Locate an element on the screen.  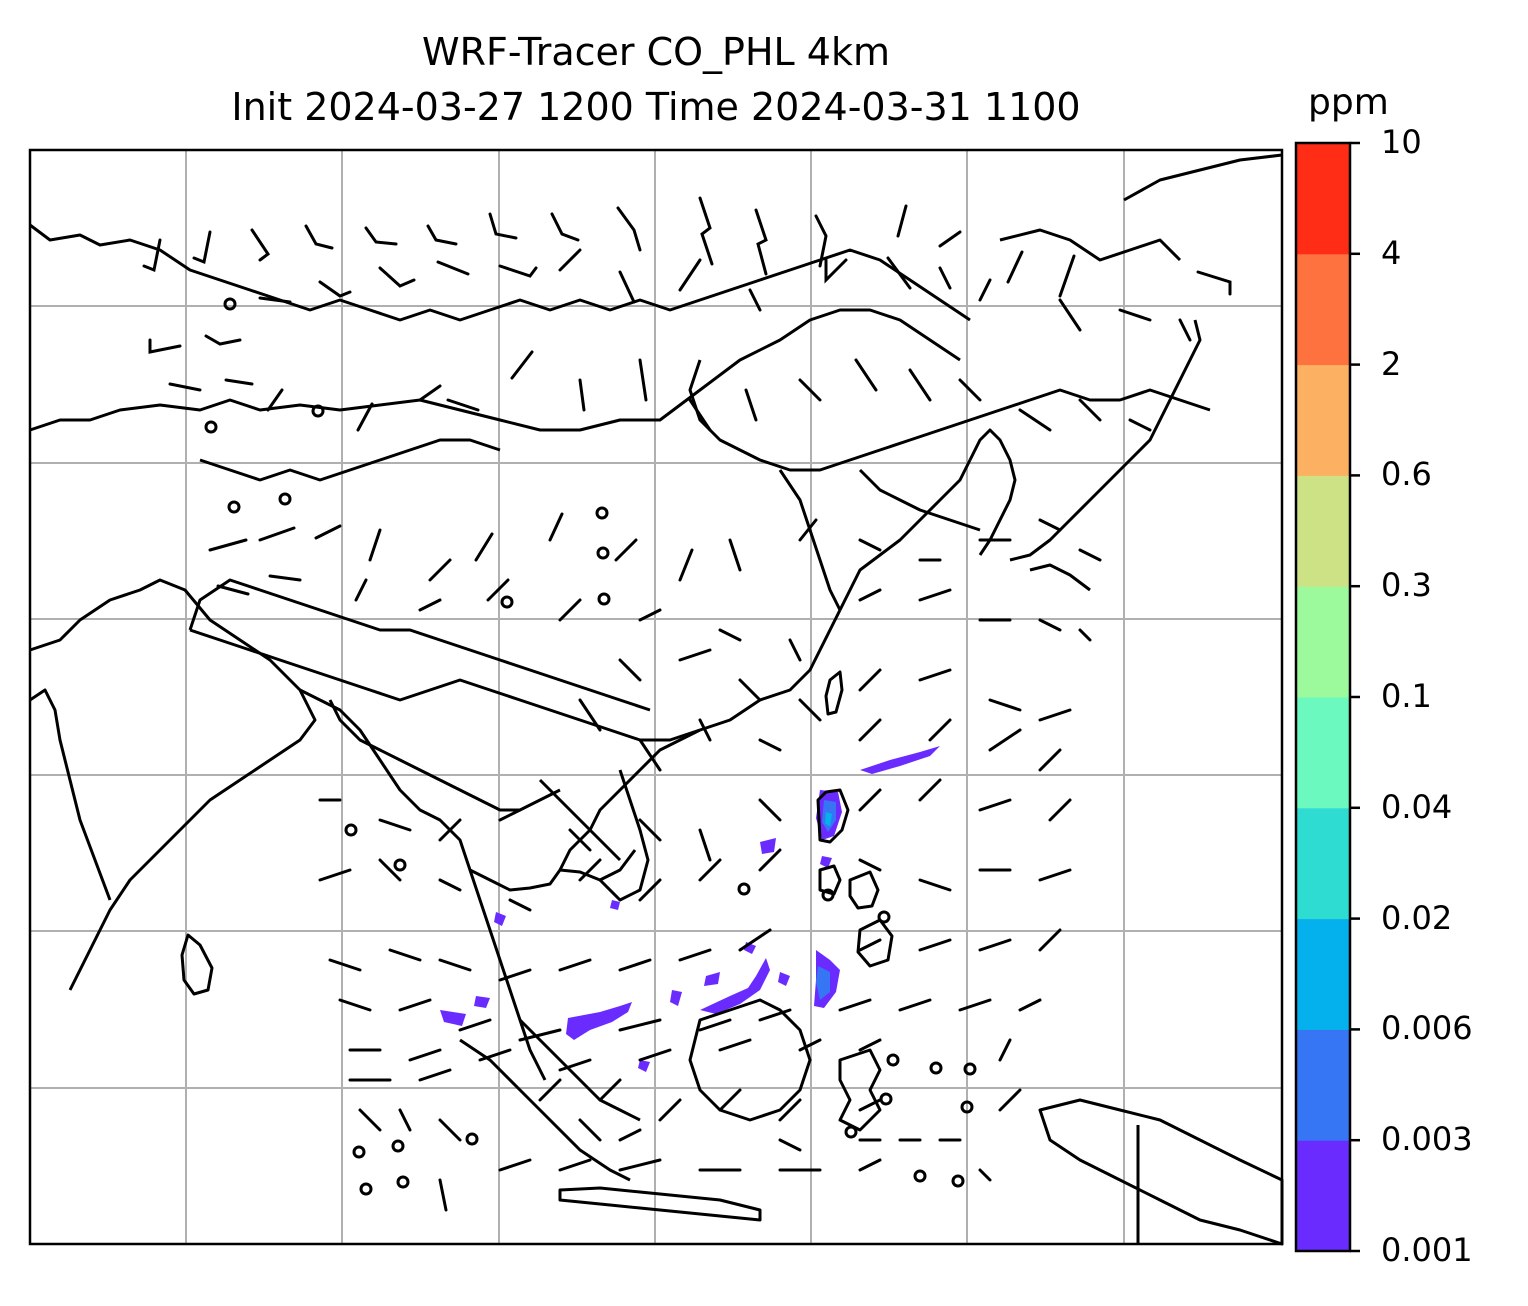
colorbar-unit-label: ppm is located at coordinates (1348, 102).